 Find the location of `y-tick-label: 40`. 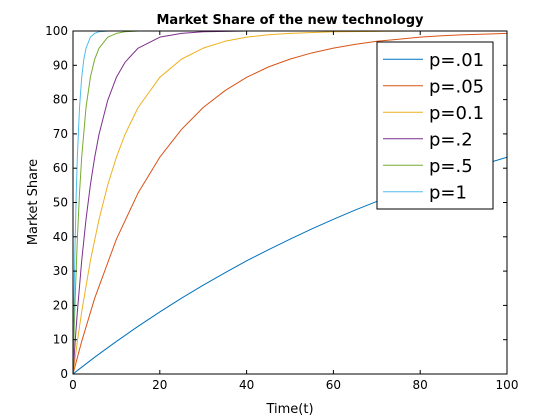

y-tick-label: 40 is located at coordinates (60, 237).